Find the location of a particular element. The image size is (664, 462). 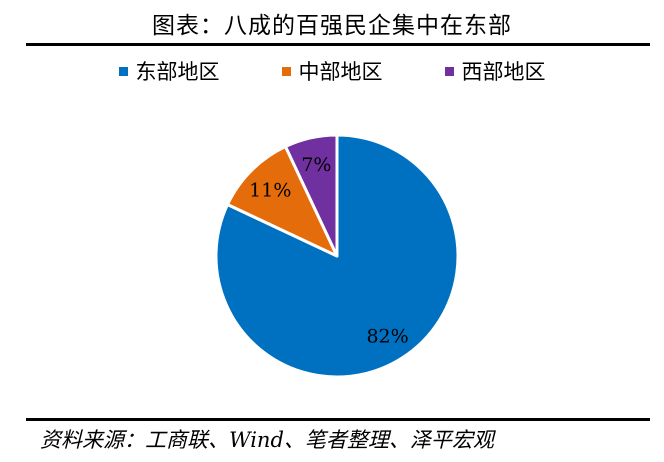

chart-title: 图表：八成的百强民企集中在东部 is located at coordinates (332, 26).